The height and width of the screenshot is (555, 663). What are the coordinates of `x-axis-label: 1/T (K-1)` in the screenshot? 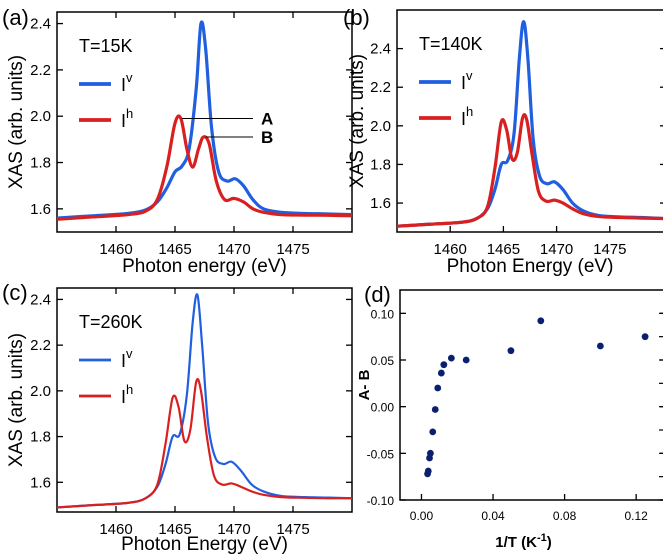 It's located at (523, 541).